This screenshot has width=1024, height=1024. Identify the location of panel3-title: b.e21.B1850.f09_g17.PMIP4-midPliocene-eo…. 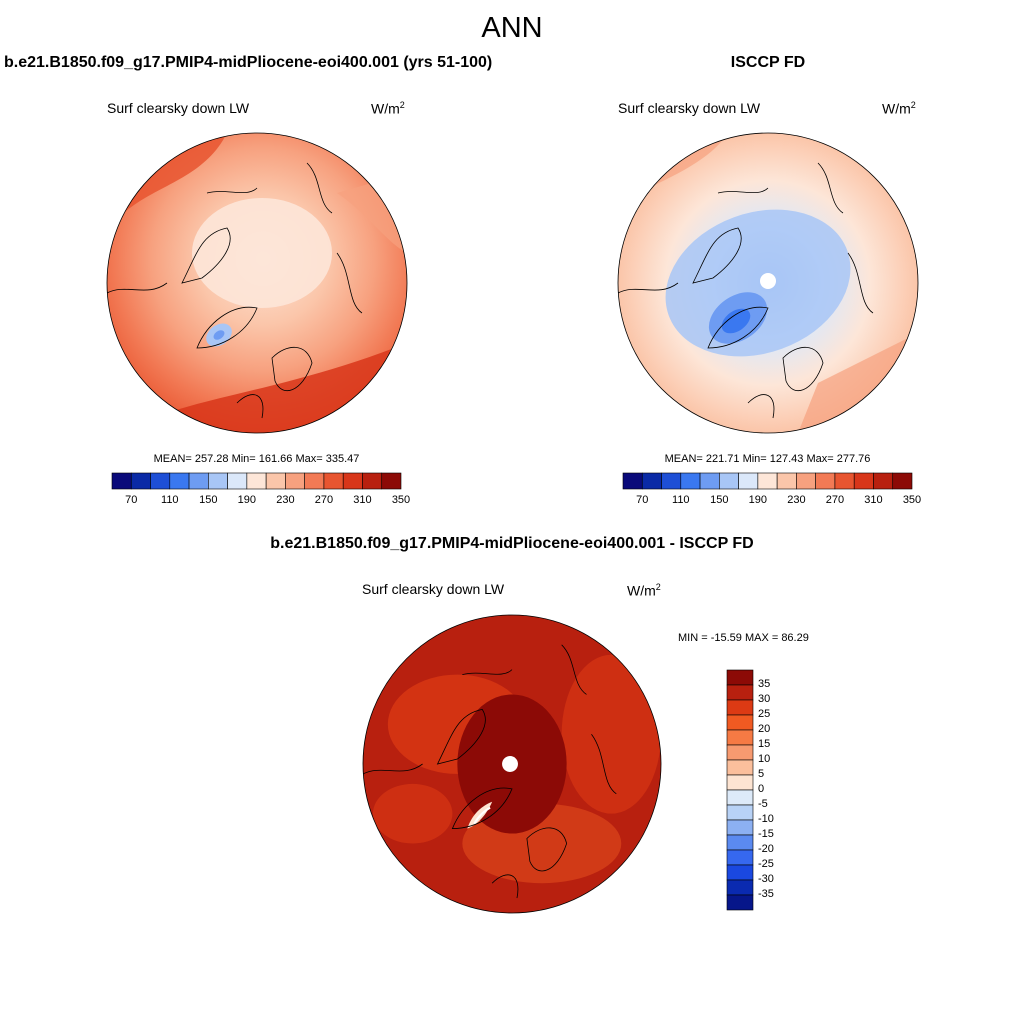
(512, 543).